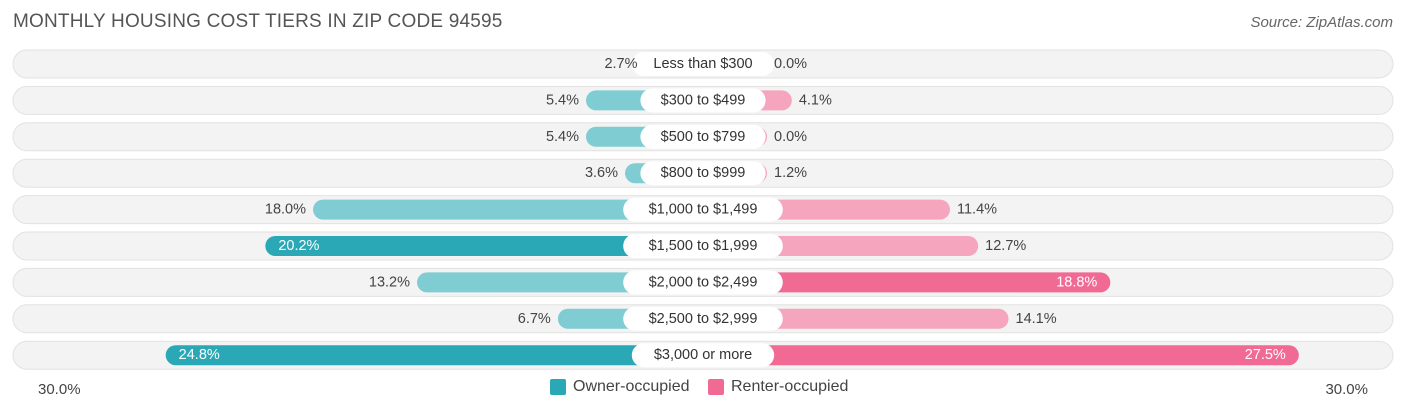 The width and height of the screenshot is (1406, 414). I want to click on renter-value-label: 27.5%, so click(1265, 355).